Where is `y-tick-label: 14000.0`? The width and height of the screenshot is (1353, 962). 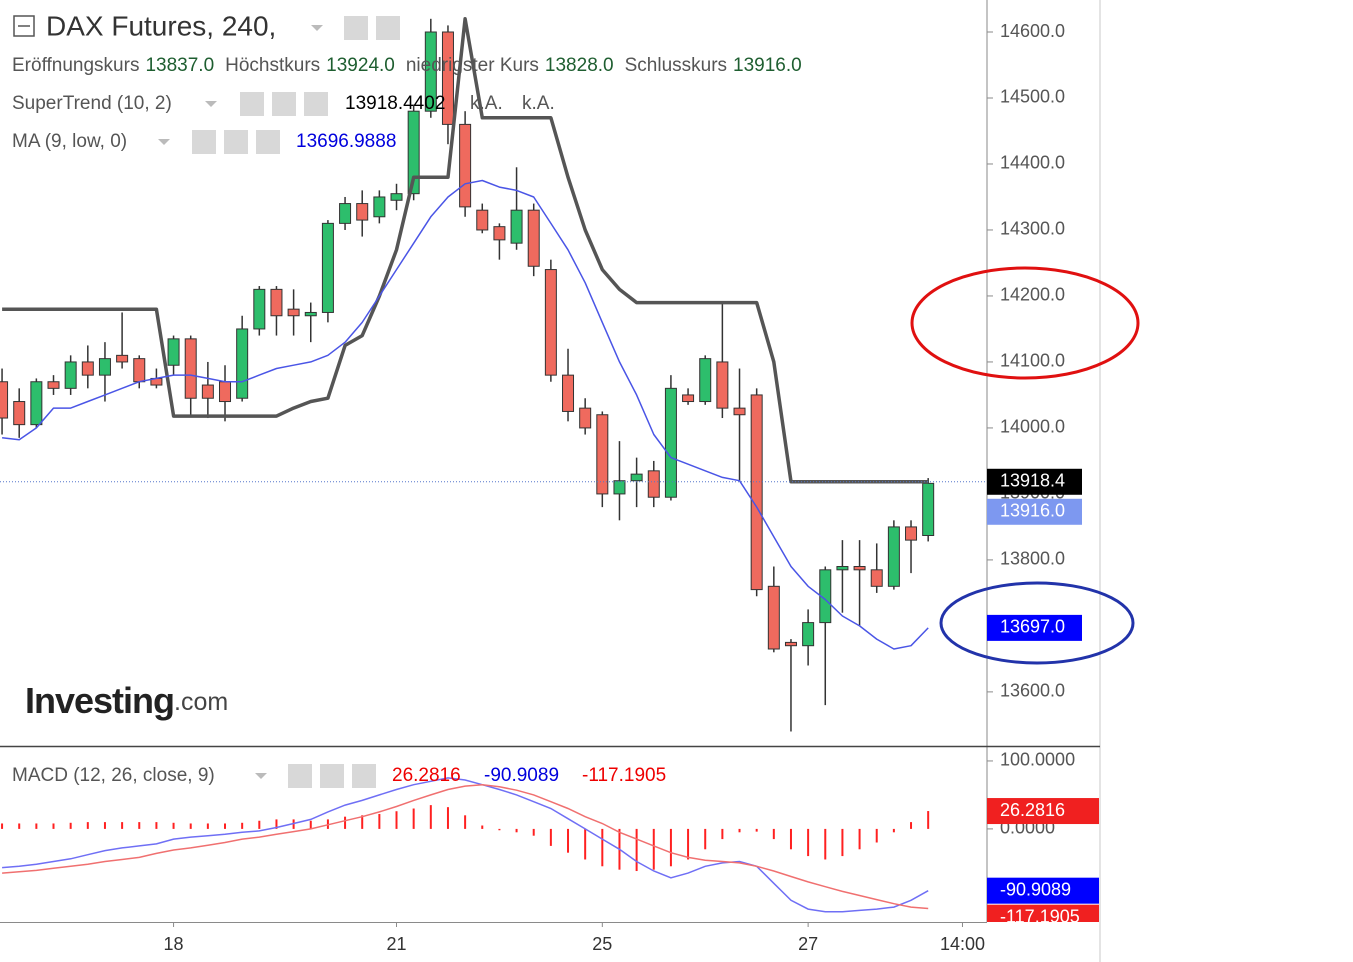 y-tick-label: 14000.0 is located at coordinates (1032, 427).